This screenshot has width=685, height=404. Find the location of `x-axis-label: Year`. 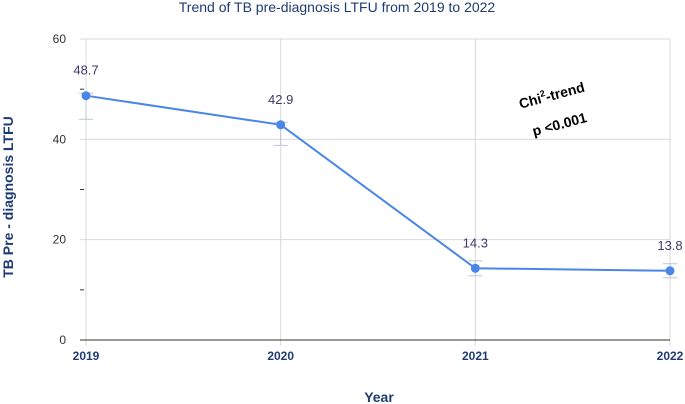

x-axis-label: Year is located at coordinates (379, 396).